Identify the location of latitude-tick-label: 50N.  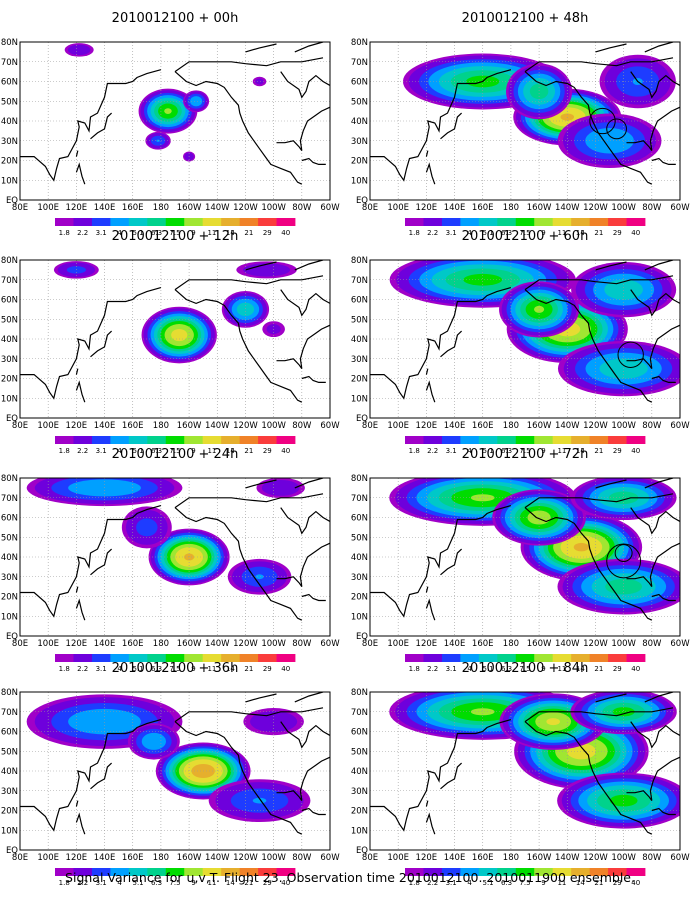
(359, 320).